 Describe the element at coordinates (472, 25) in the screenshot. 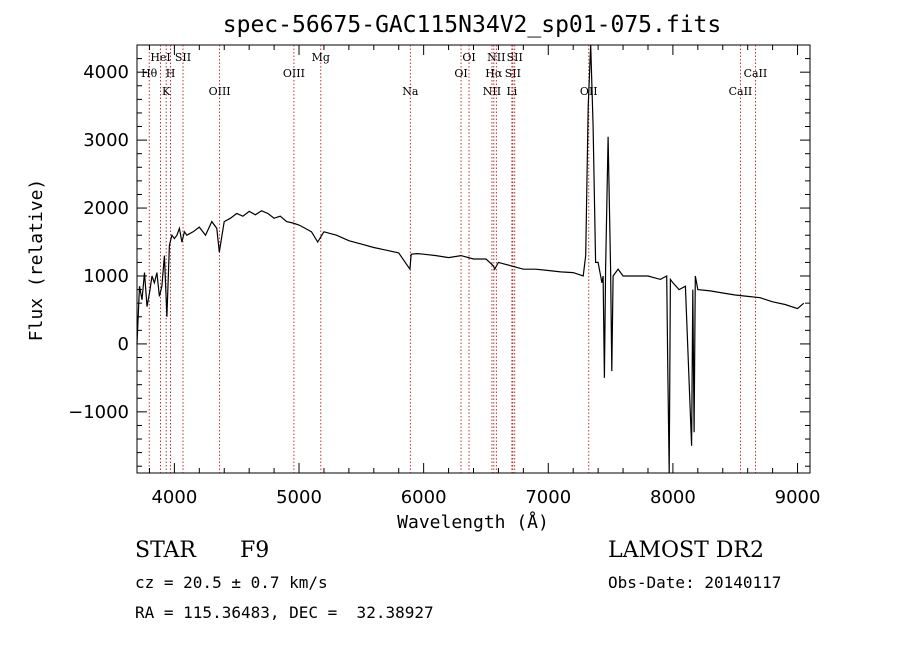

I see `chart-title: spec-56675-GAC115N34V2_sp01-075.fits` at that location.